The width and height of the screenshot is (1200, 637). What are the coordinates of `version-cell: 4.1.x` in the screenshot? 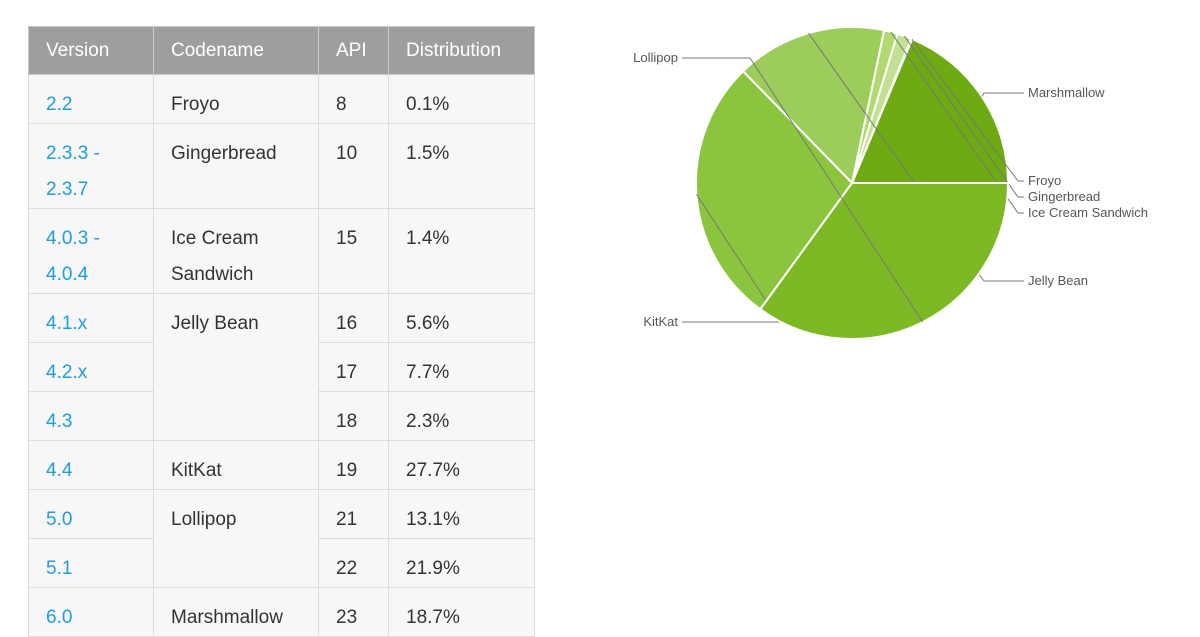 It's located at (91, 318).